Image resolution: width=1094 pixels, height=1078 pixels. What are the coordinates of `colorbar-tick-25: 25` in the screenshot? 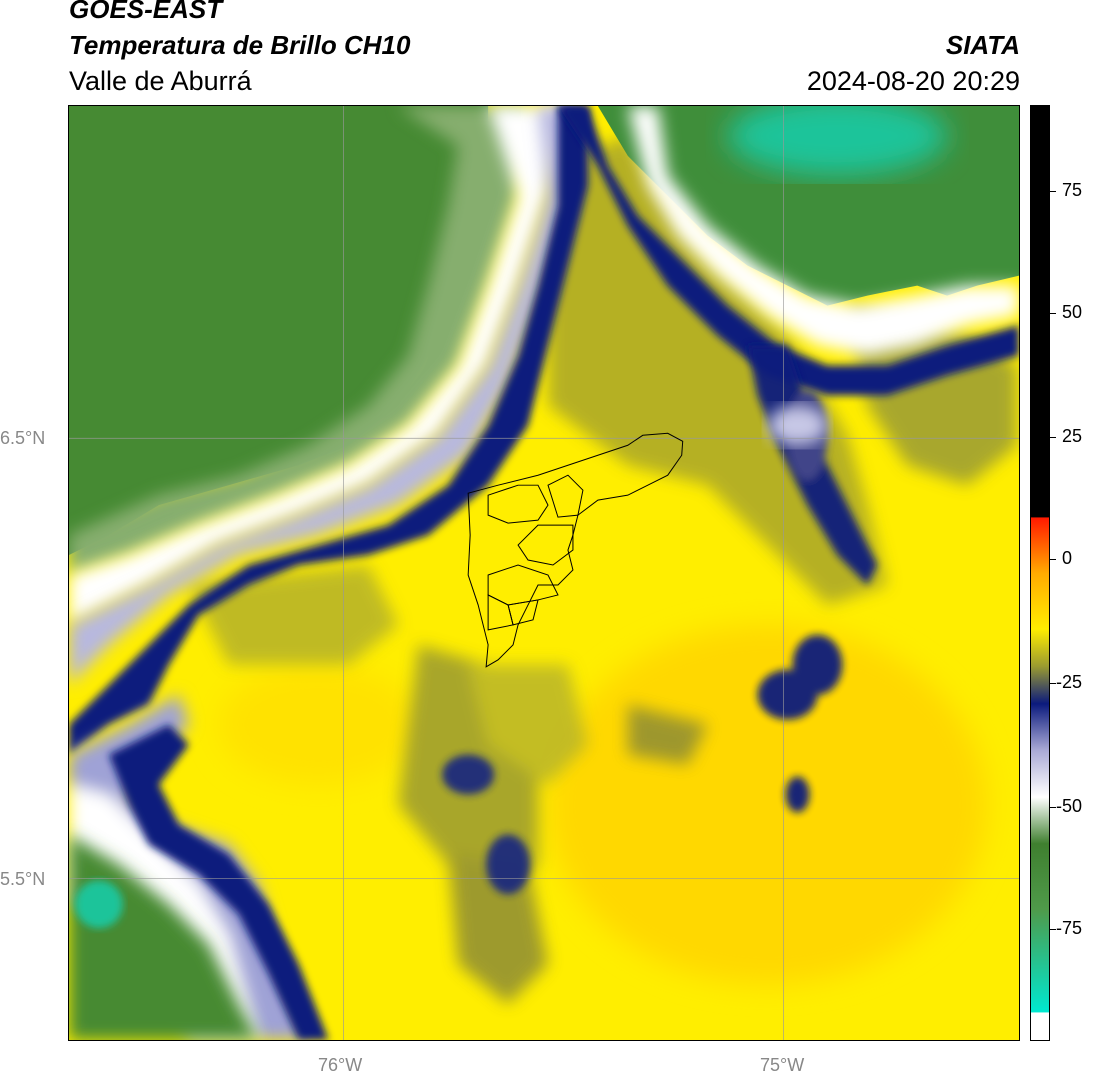 It's located at (1072, 436).